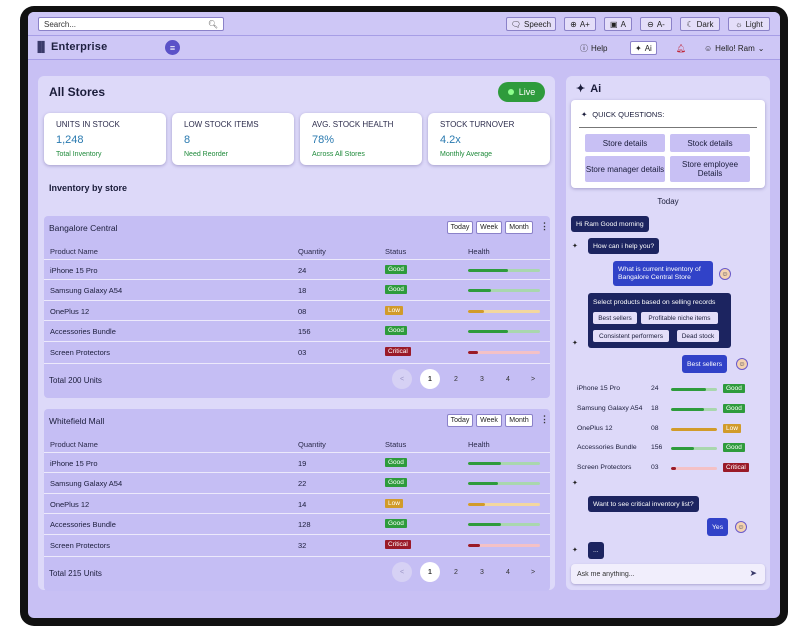 Image resolution: width=808 pixels, height=632 pixels. I want to click on table-row: OnePlus 12 08 Low, so click(297, 309).